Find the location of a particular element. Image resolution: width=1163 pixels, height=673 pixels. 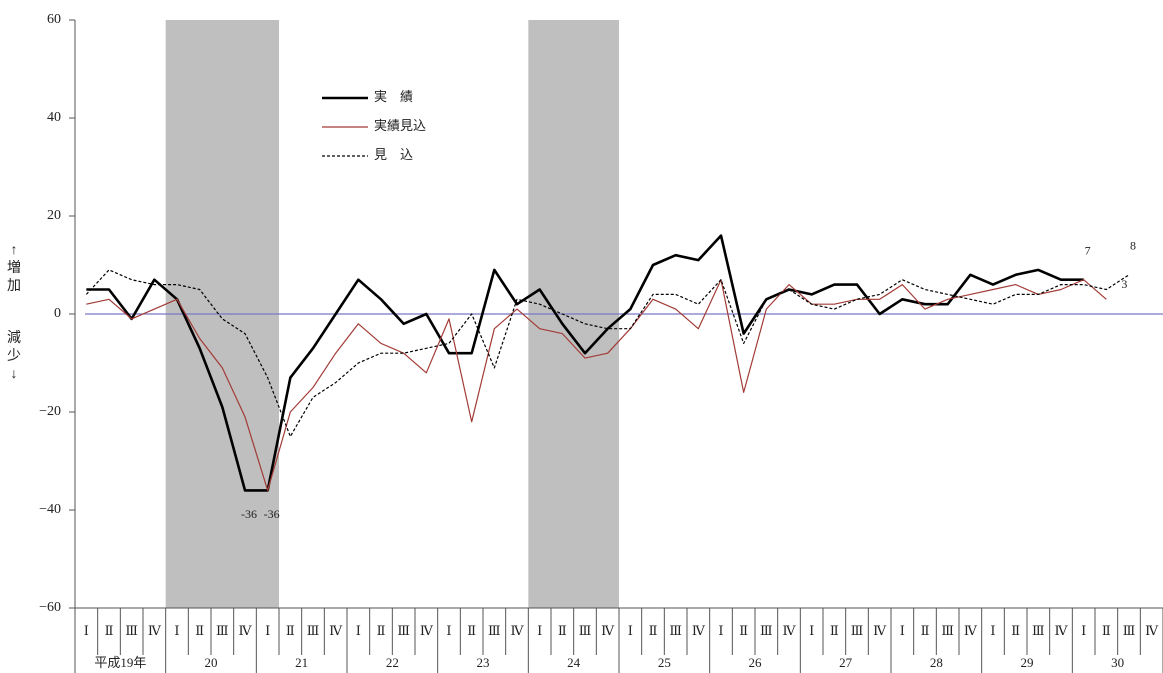

year-label: 26 is located at coordinates (756, 662).